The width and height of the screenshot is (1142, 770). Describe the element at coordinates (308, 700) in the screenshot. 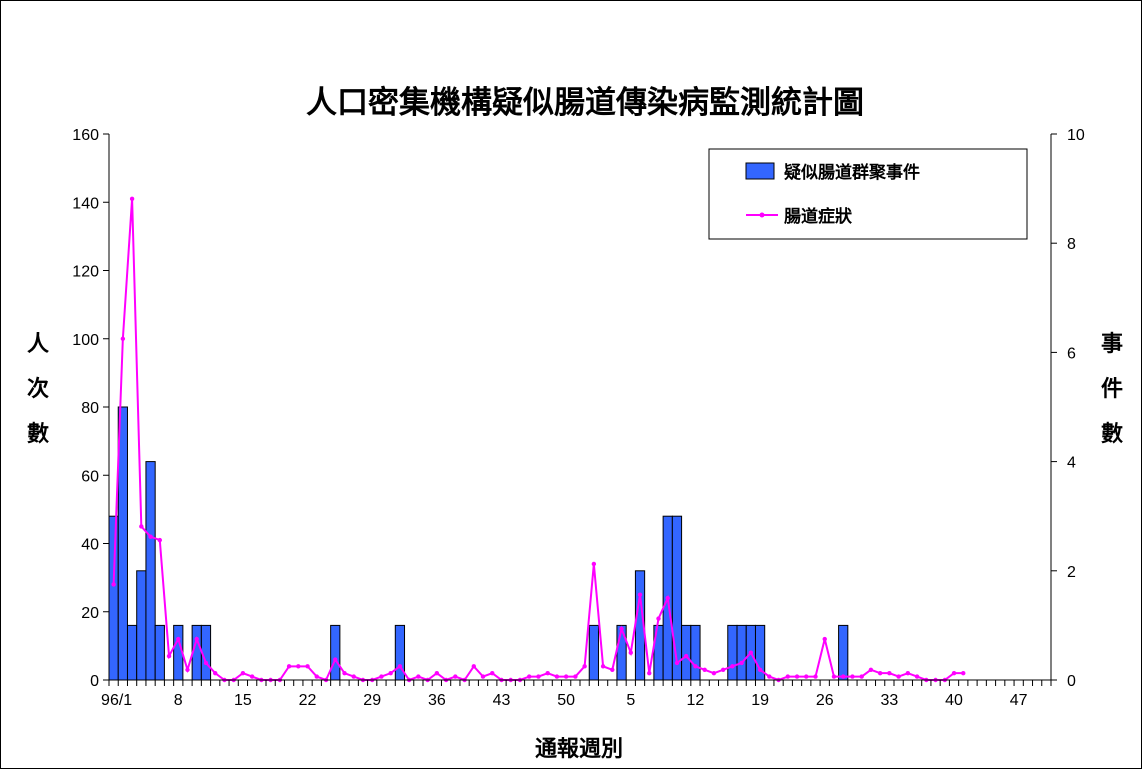

I see `x-tick-label: 22` at that location.